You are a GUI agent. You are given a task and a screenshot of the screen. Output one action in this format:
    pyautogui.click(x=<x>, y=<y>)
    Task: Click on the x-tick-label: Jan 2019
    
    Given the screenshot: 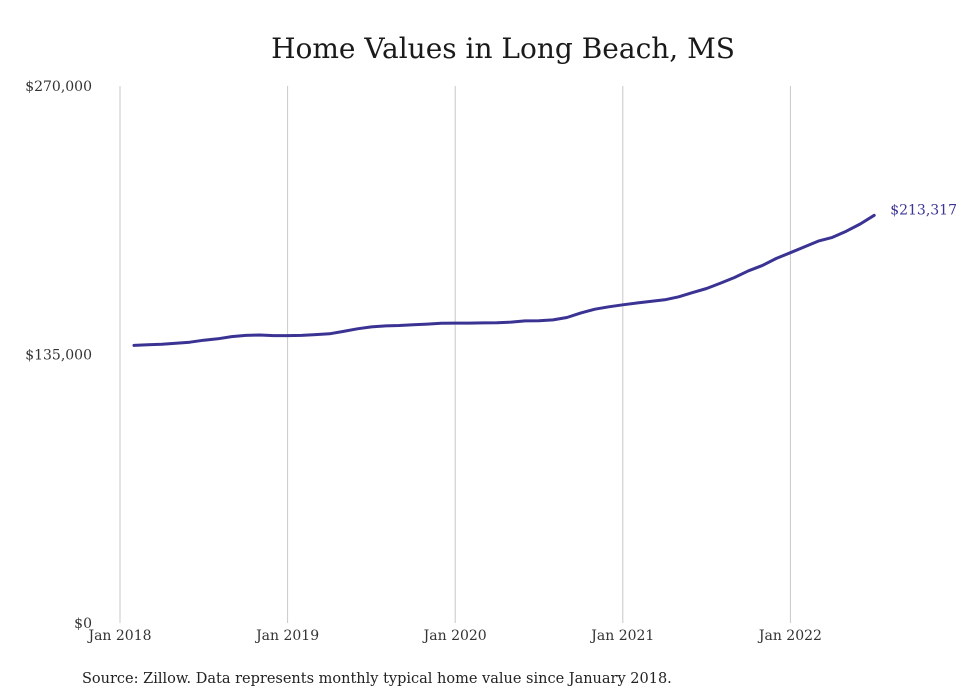 What is the action you would take?
    pyautogui.click(x=286, y=636)
    